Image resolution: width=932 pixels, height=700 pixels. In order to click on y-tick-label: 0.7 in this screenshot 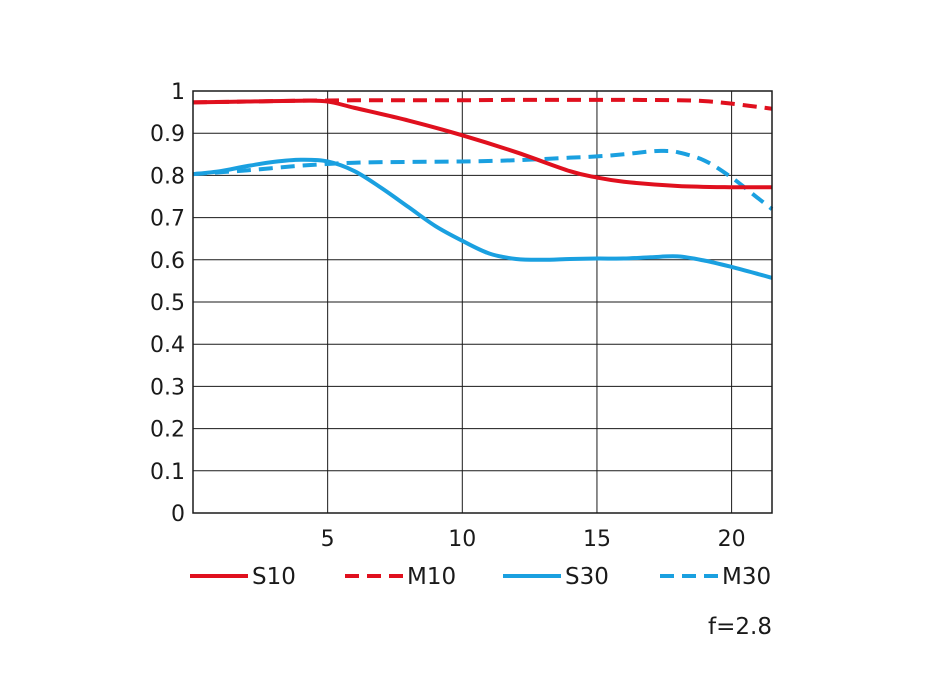, I will do `click(167, 219)`.